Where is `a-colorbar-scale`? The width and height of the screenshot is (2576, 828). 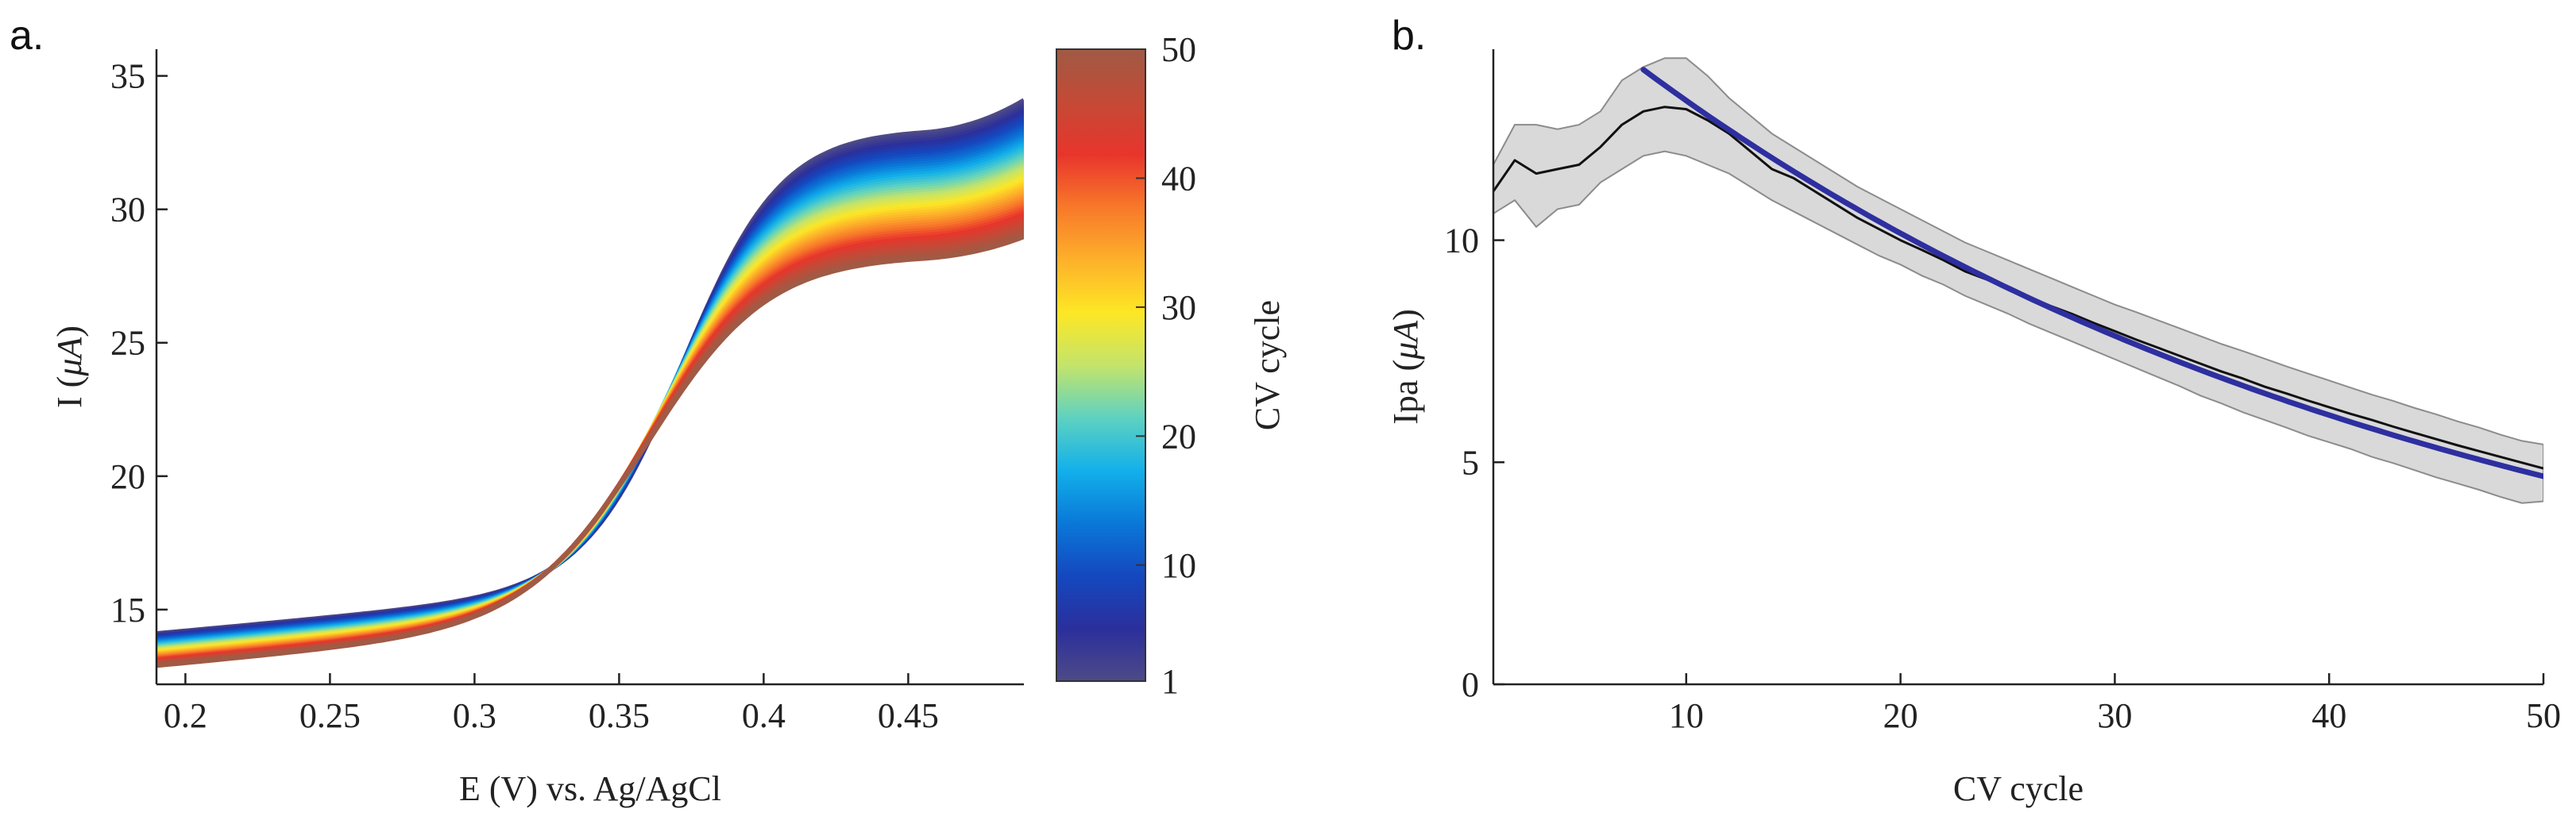
a-colorbar-scale is located at coordinates (1101, 365).